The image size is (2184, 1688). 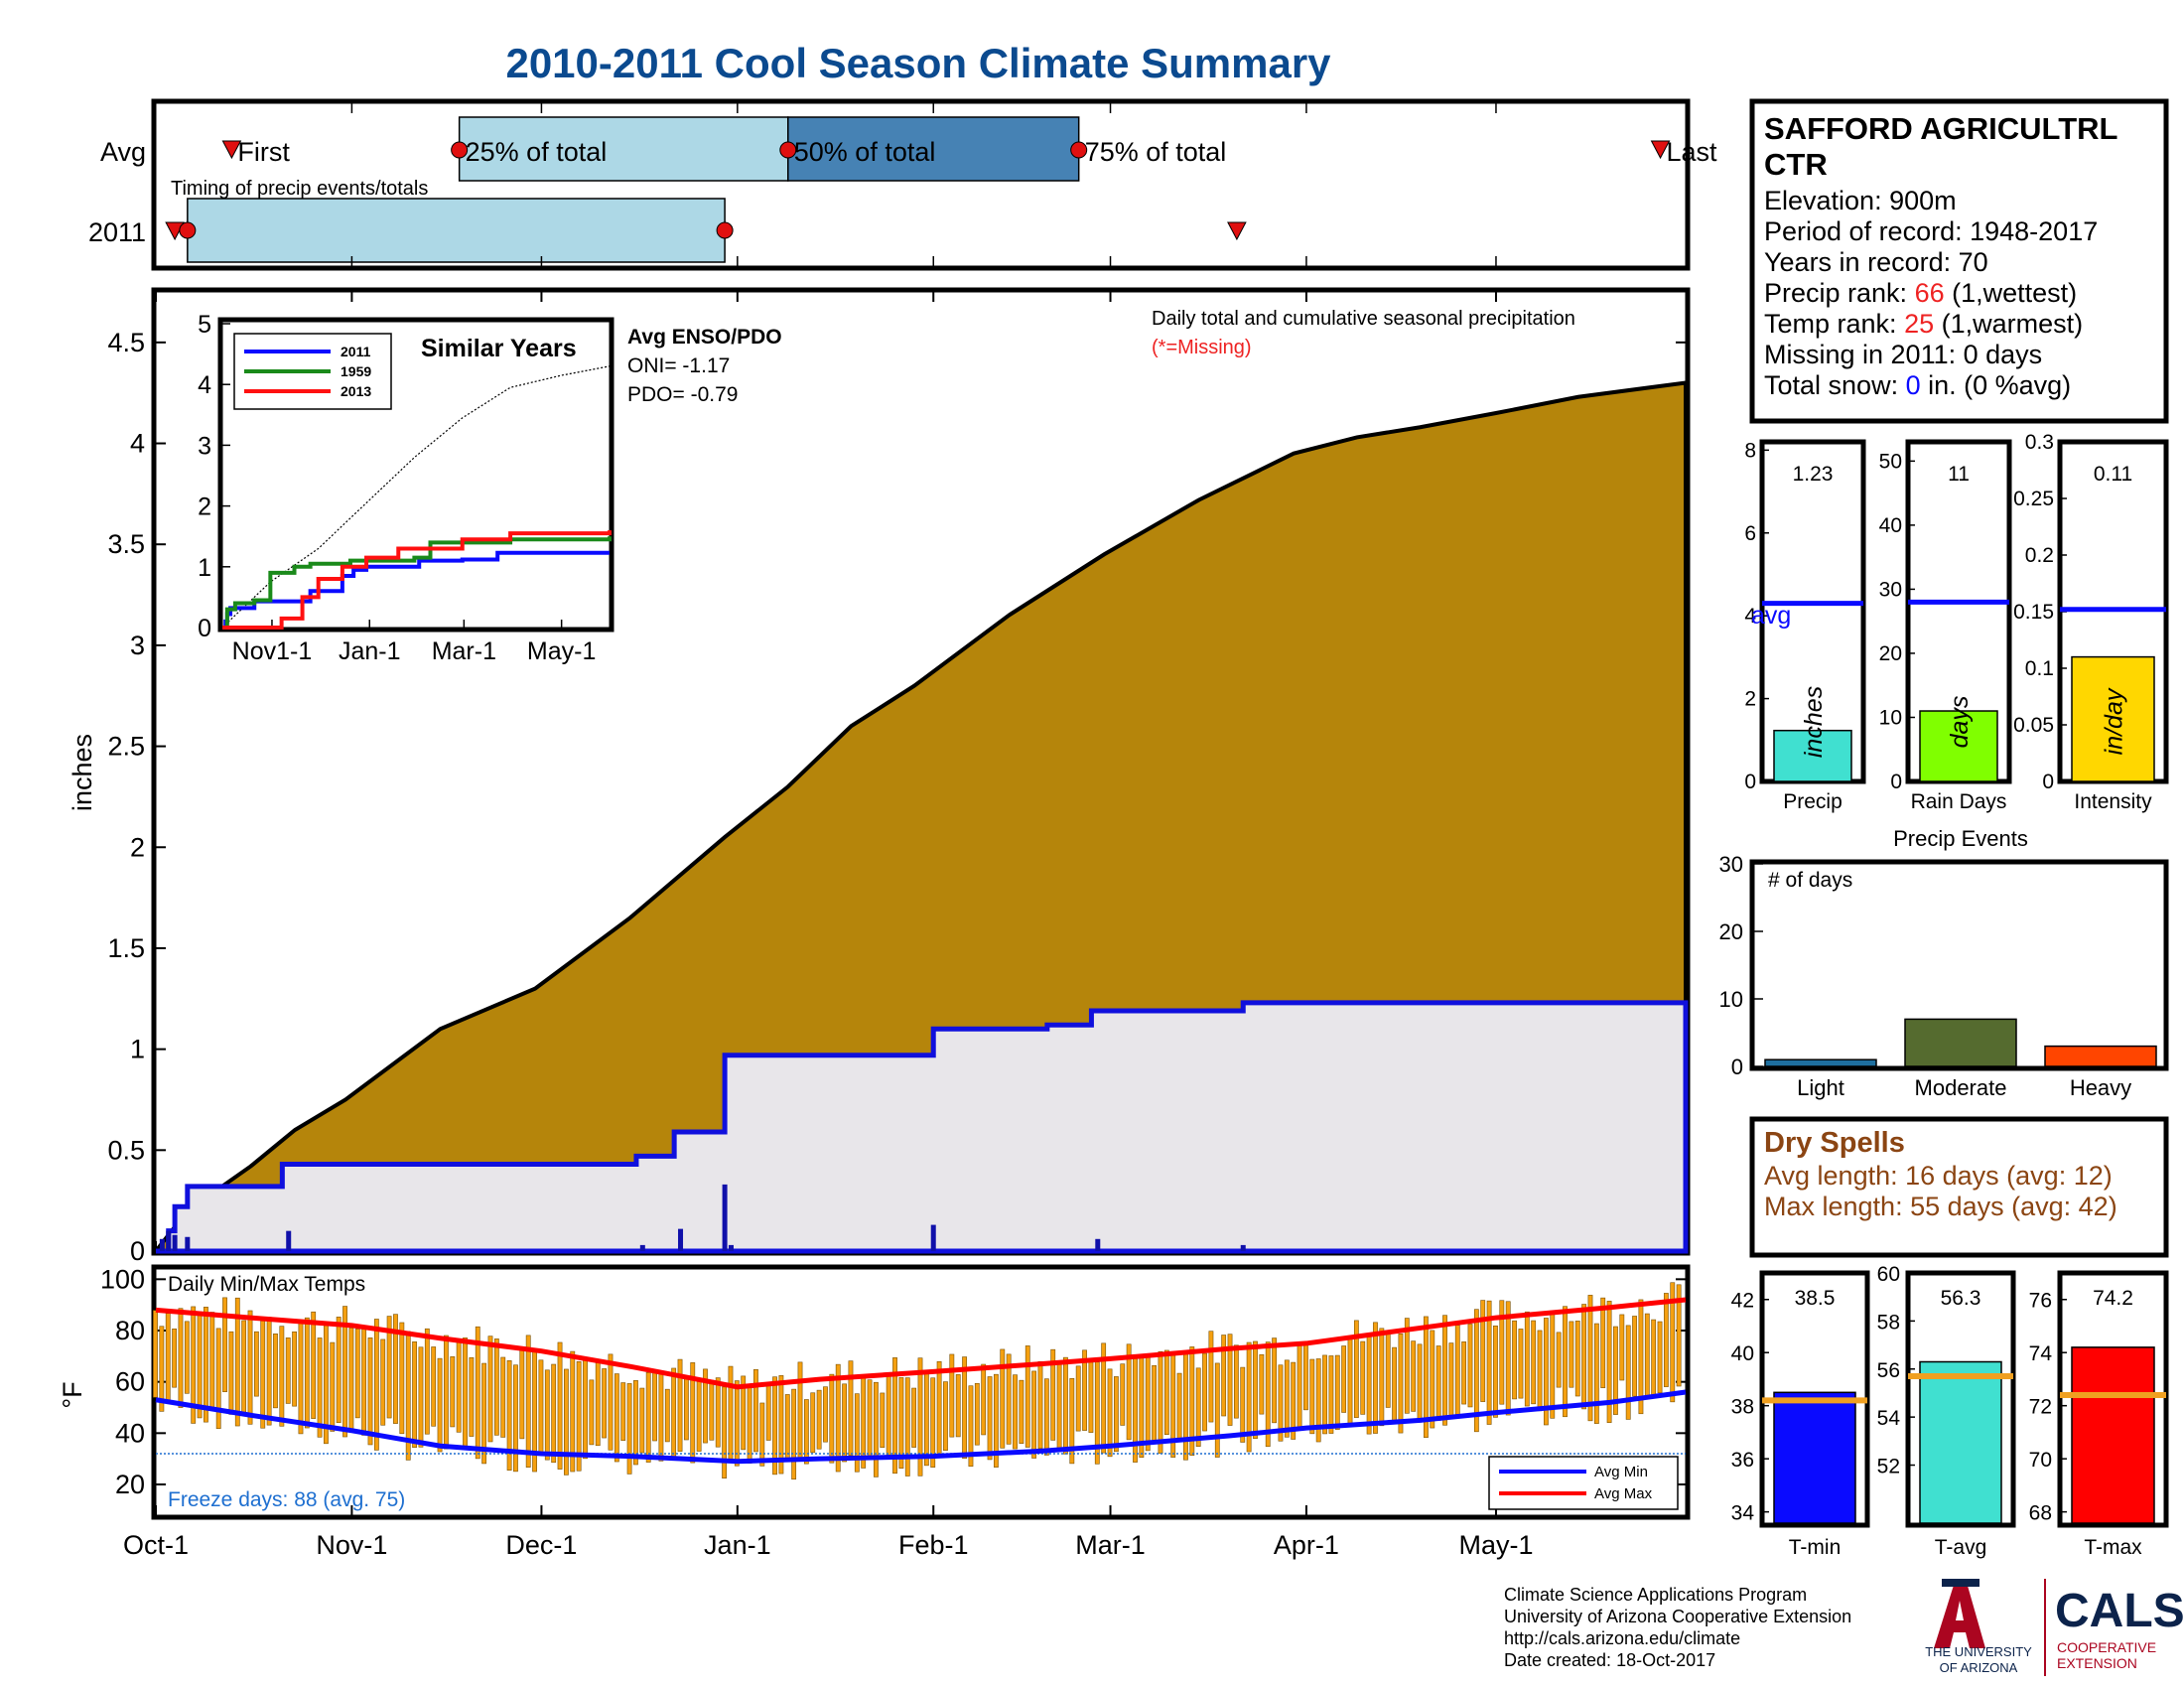 I want to click on inset-ytick-label: 5, so click(x=204, y=325).